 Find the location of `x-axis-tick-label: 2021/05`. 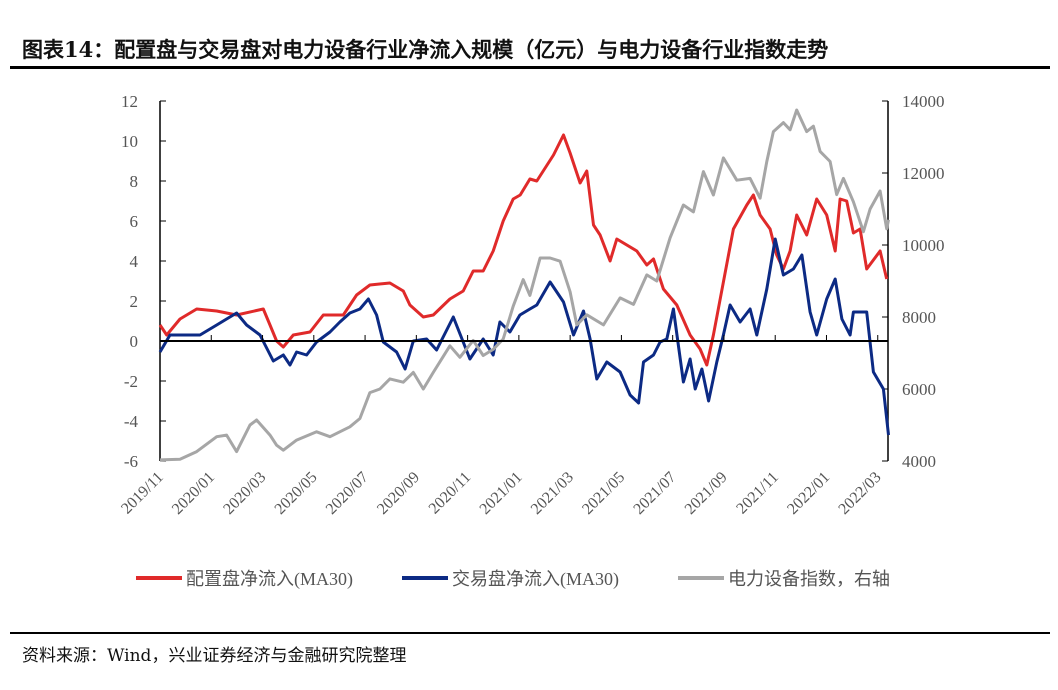

x-axis-tick-label: 2021/05 is located at coordinates (603, 493).